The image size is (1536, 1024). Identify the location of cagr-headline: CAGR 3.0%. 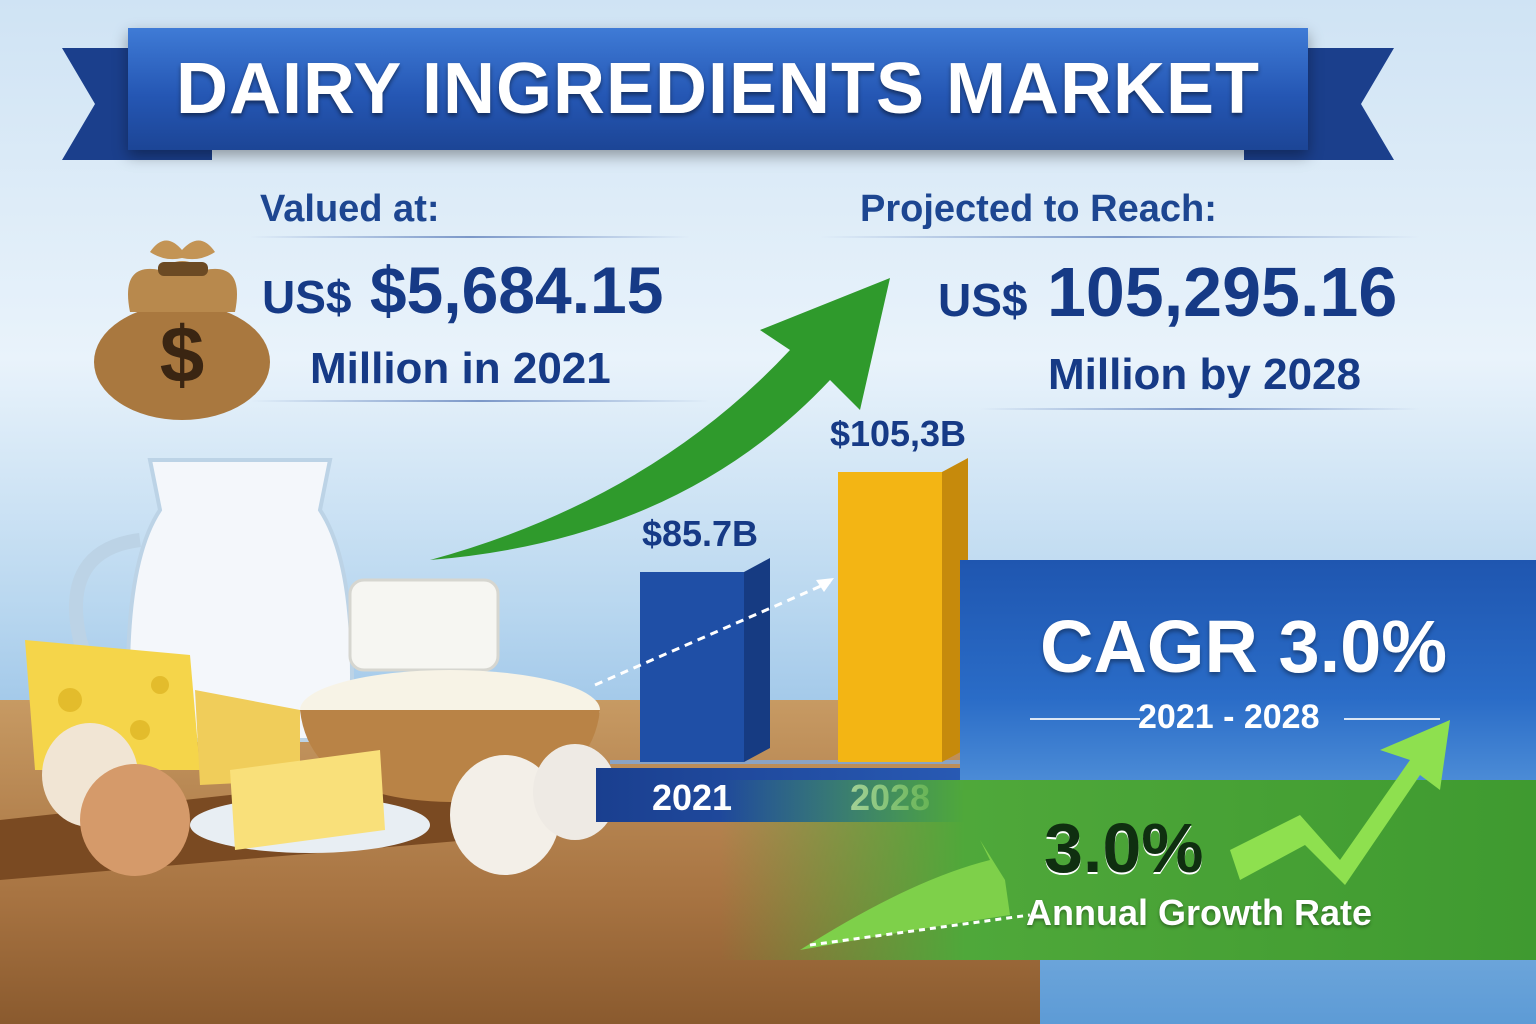
(1244, 646).